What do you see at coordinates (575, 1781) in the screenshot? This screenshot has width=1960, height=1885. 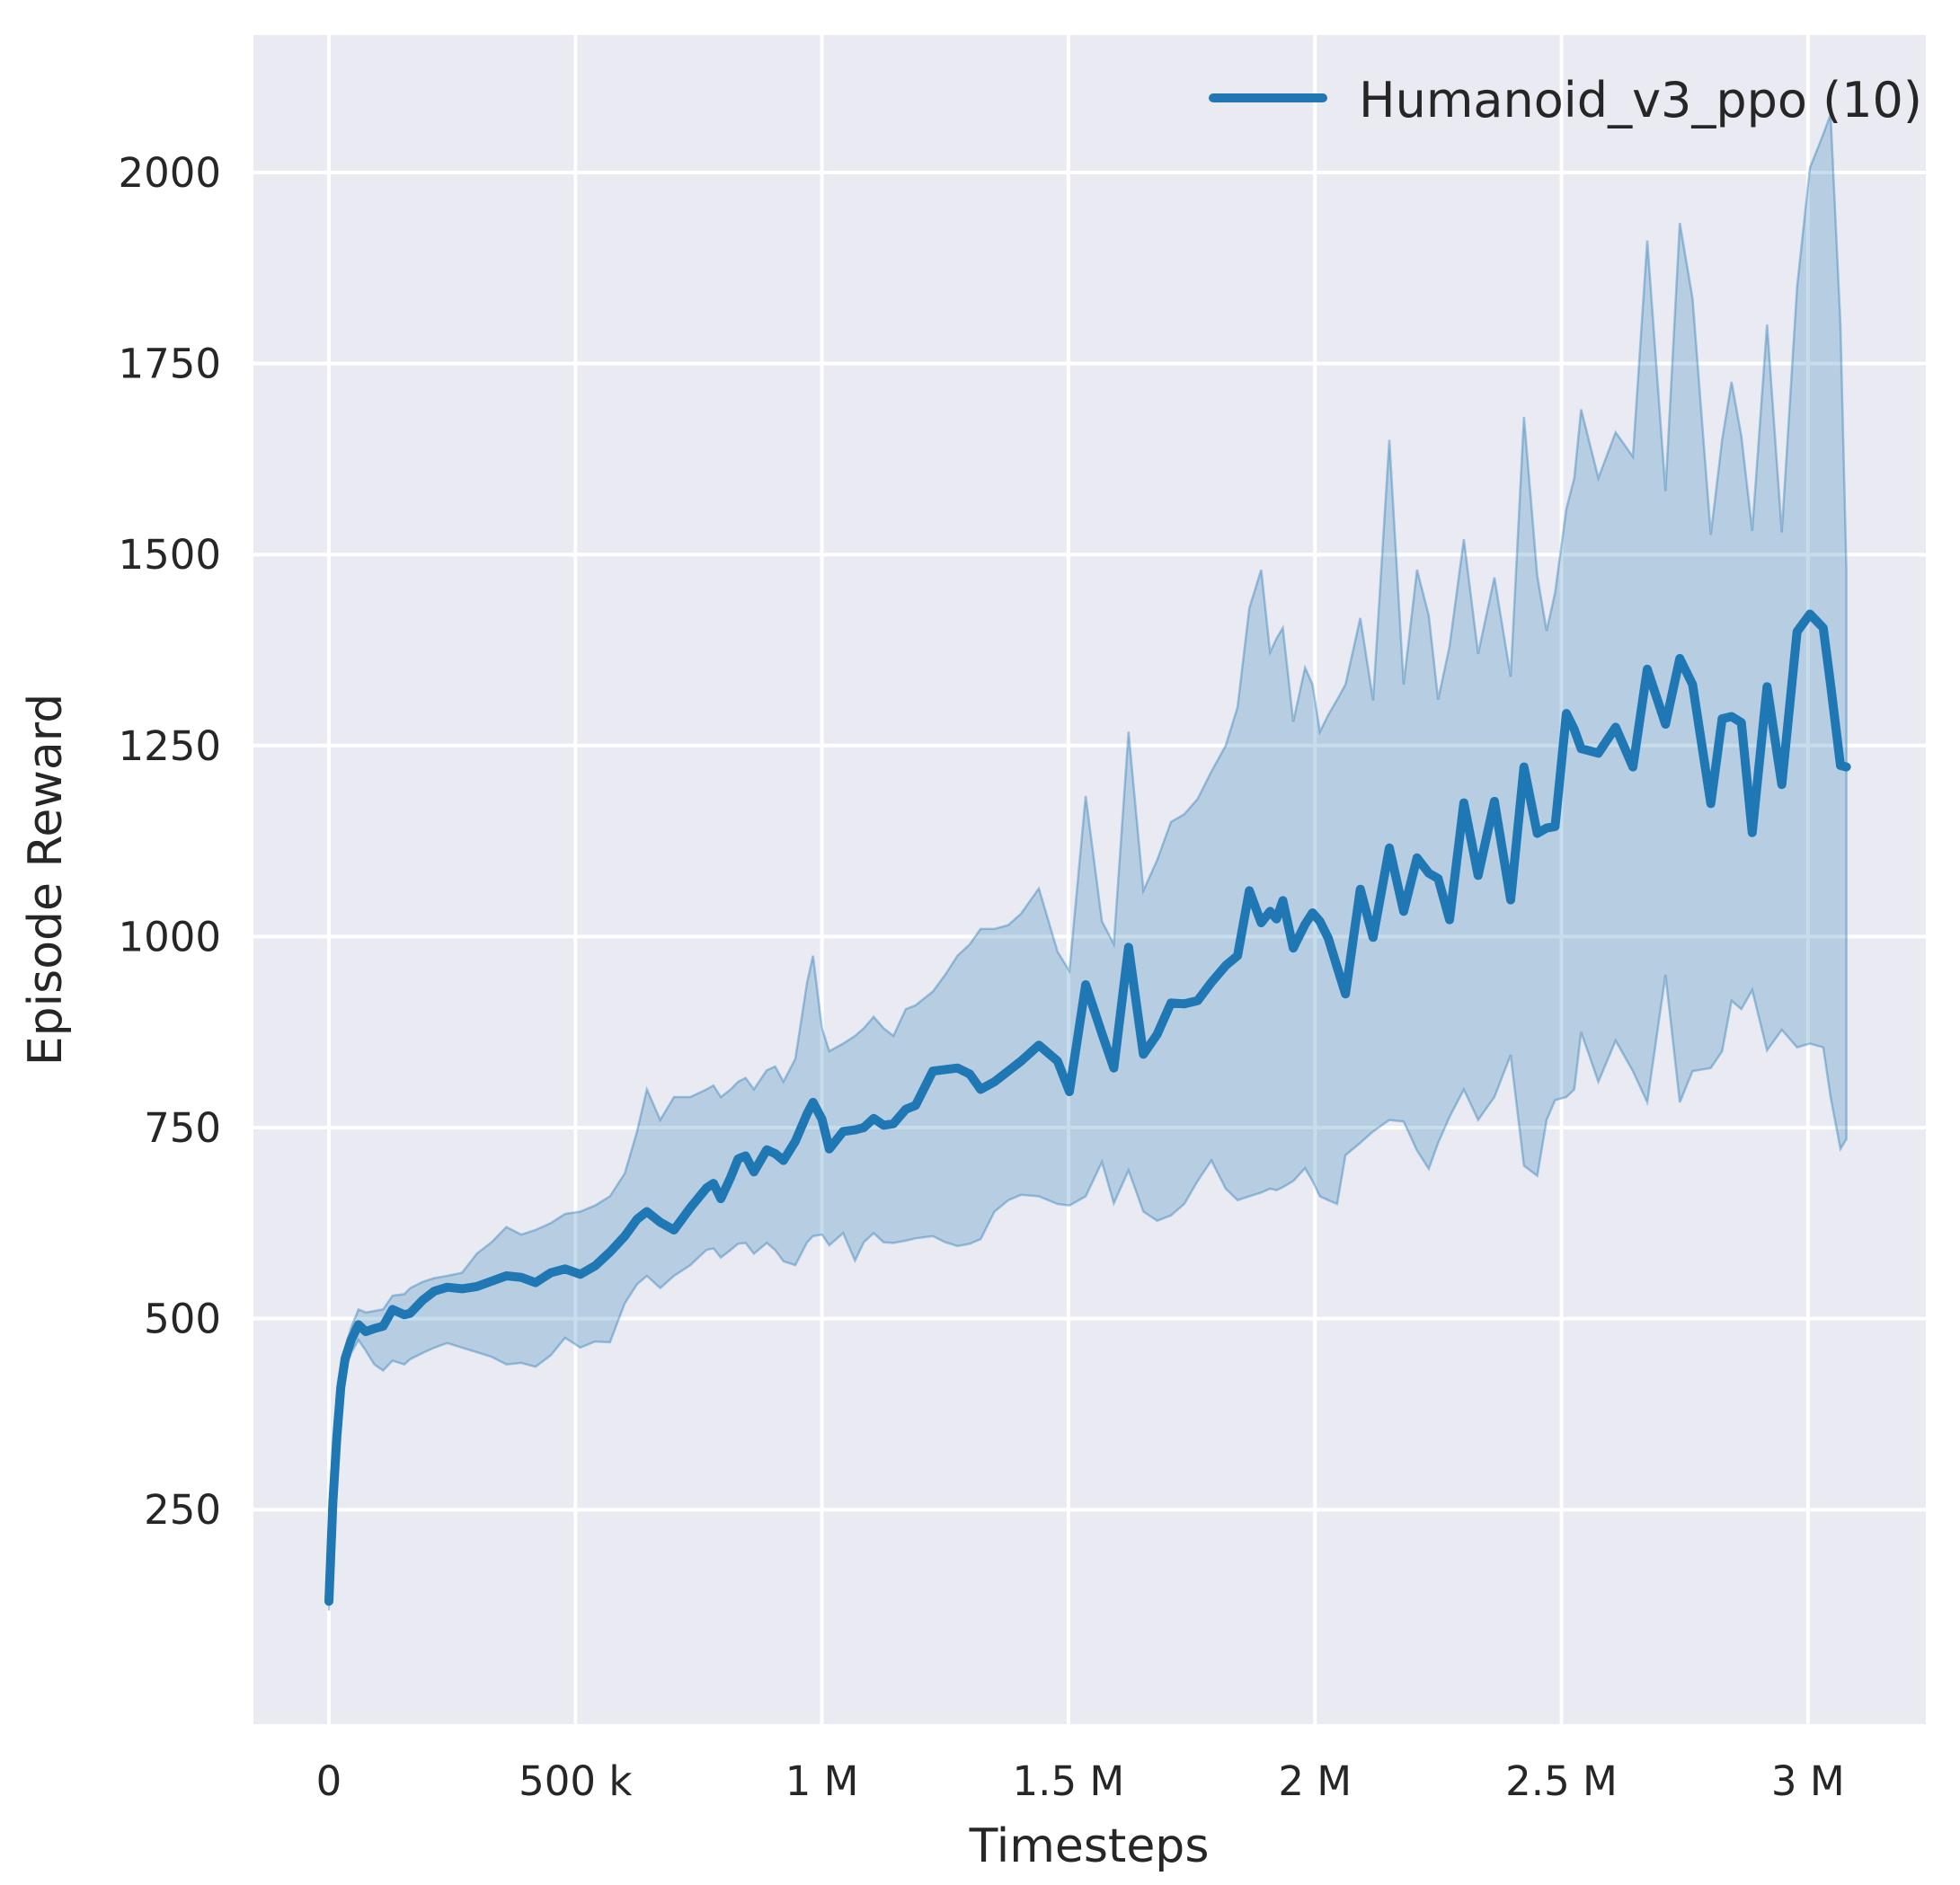 I see `x-tick-label: 500 k` at bounding box center [575, 1781].